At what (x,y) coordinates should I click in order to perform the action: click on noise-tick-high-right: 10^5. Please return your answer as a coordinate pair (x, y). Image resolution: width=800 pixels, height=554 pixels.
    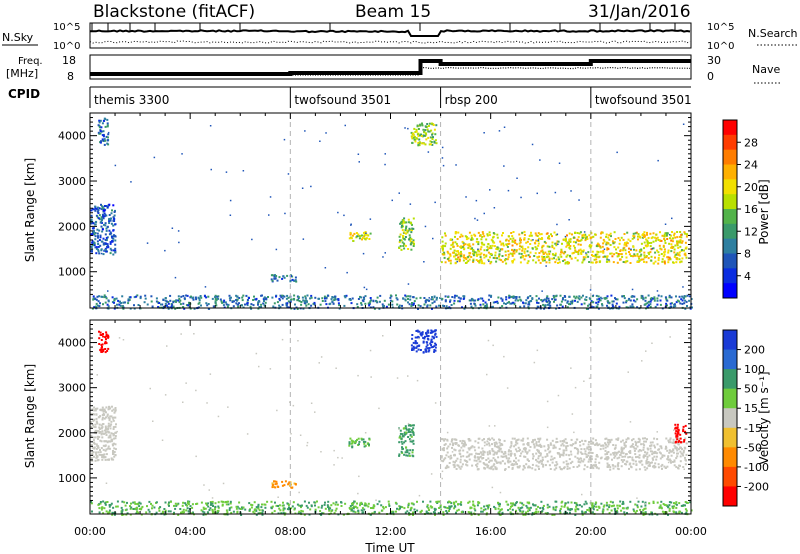
    Looking at the image, I should click on (720, 27).